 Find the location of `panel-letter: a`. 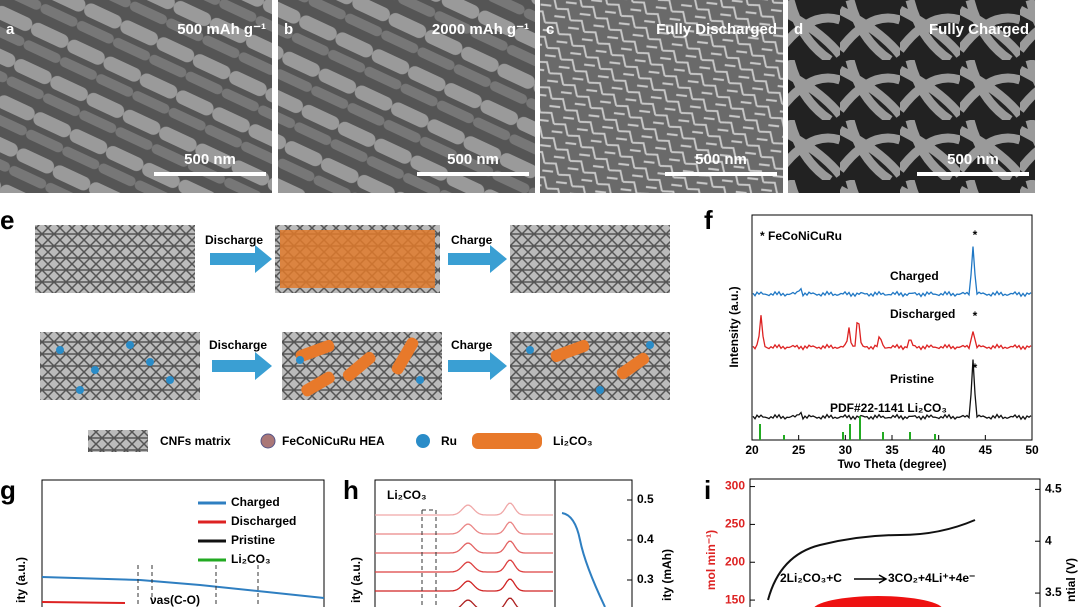

panel-letter: a is located at coordinates (10, 29).